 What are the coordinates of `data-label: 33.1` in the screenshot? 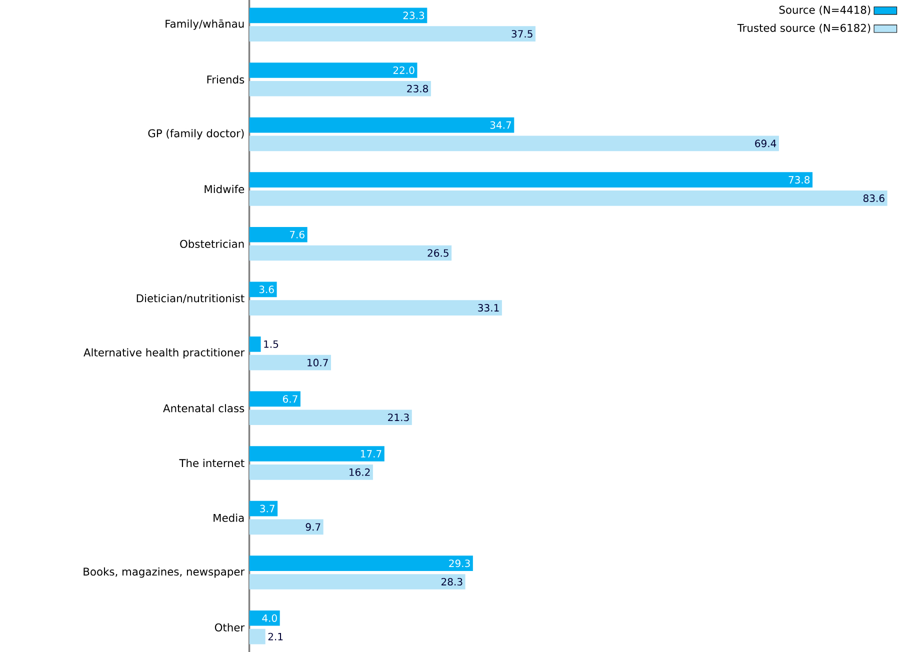 It's located at (488, 308).